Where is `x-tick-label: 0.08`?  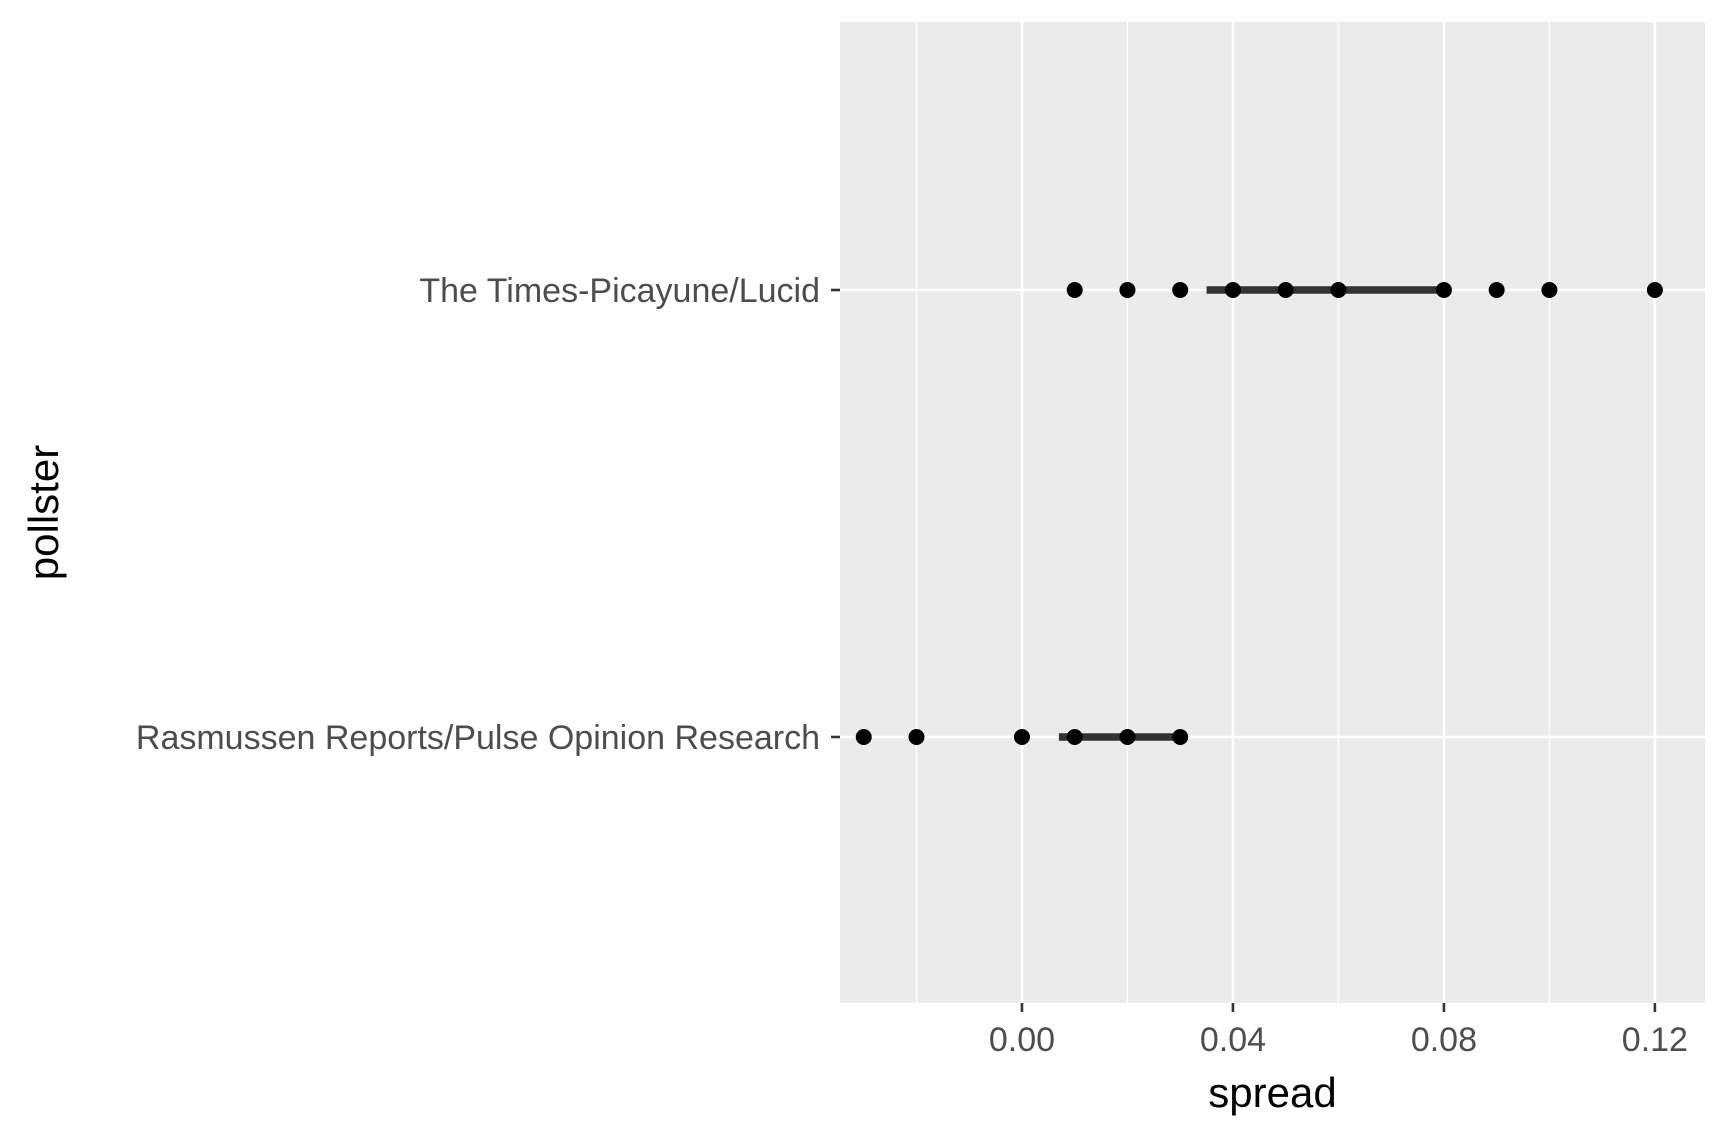
x-tick-label: 0.08 is located at coordinates (1444, 1040).